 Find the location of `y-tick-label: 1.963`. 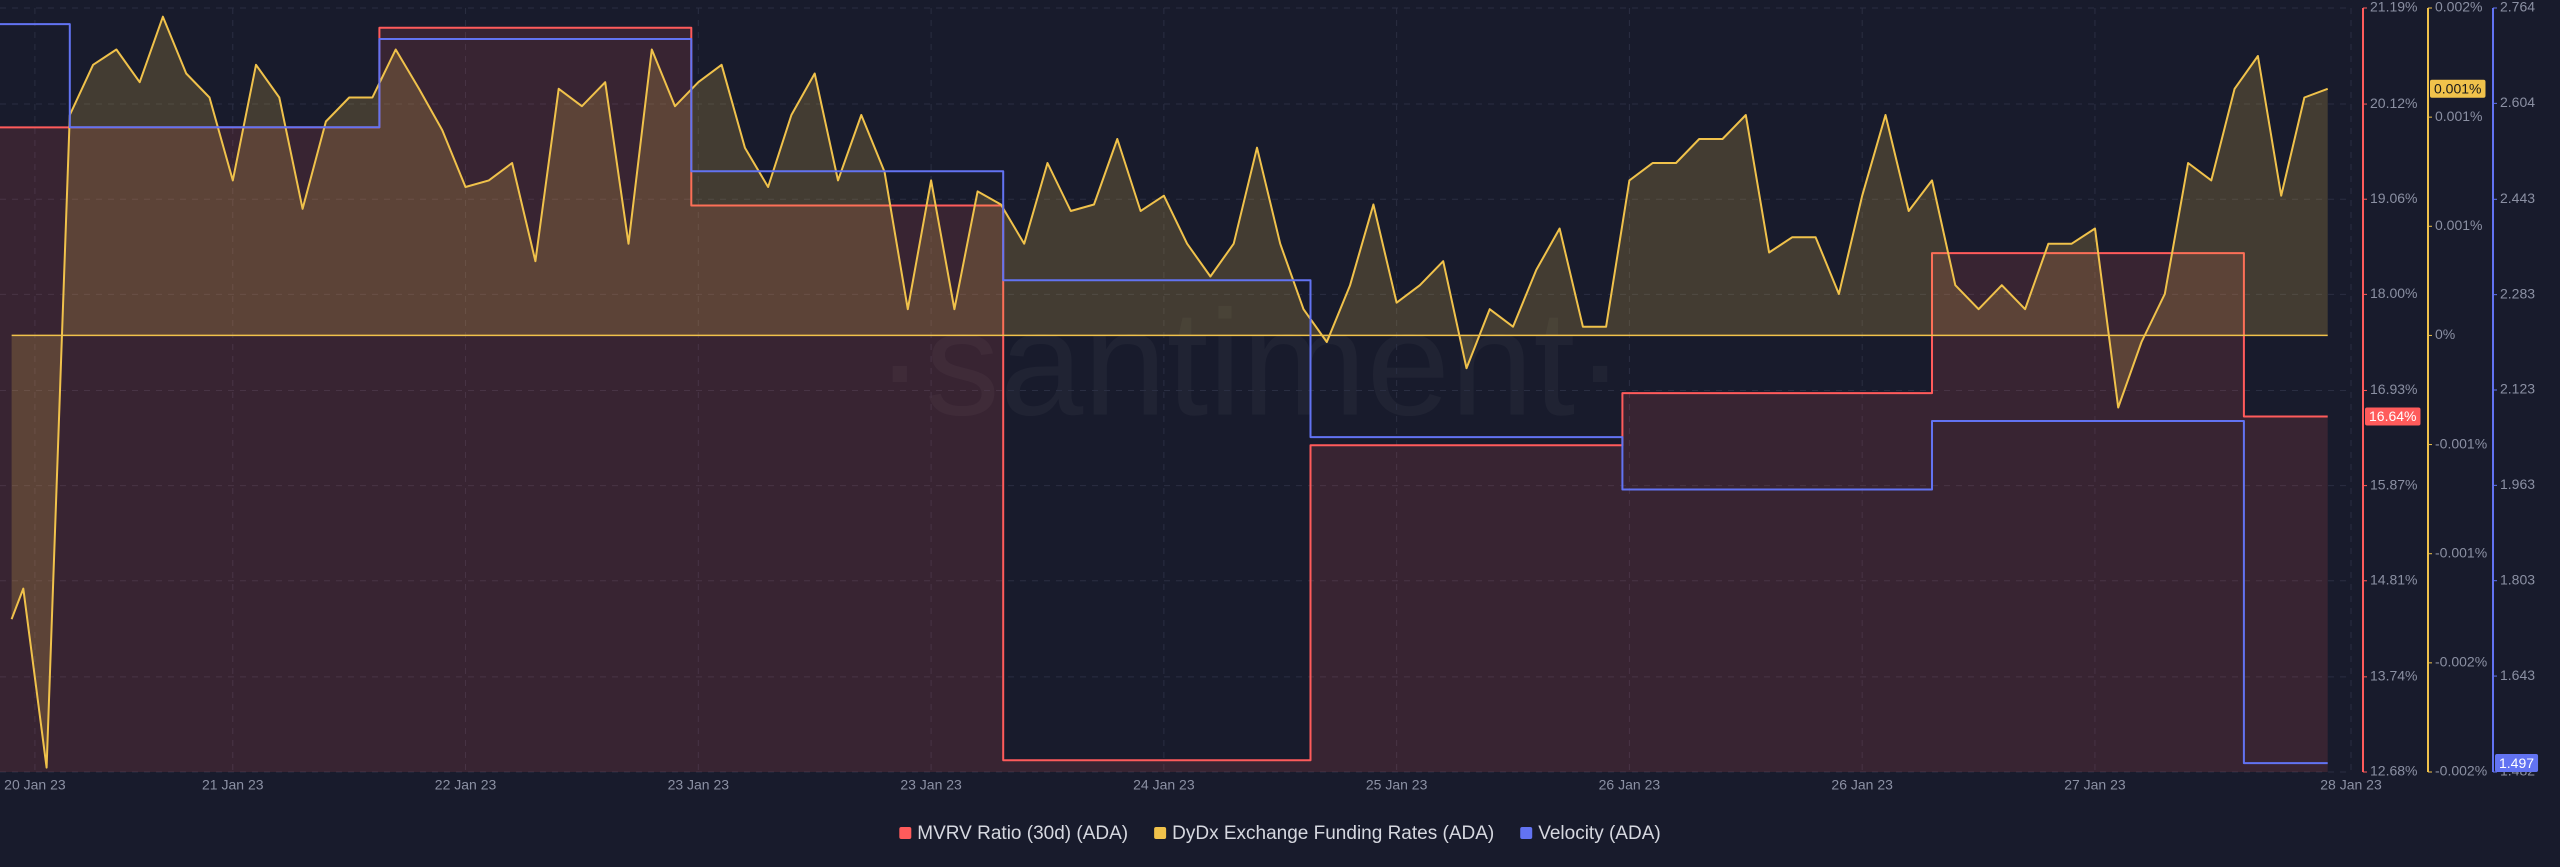

y-tick-label: 1.963 is located at coordinates (2517, 484).